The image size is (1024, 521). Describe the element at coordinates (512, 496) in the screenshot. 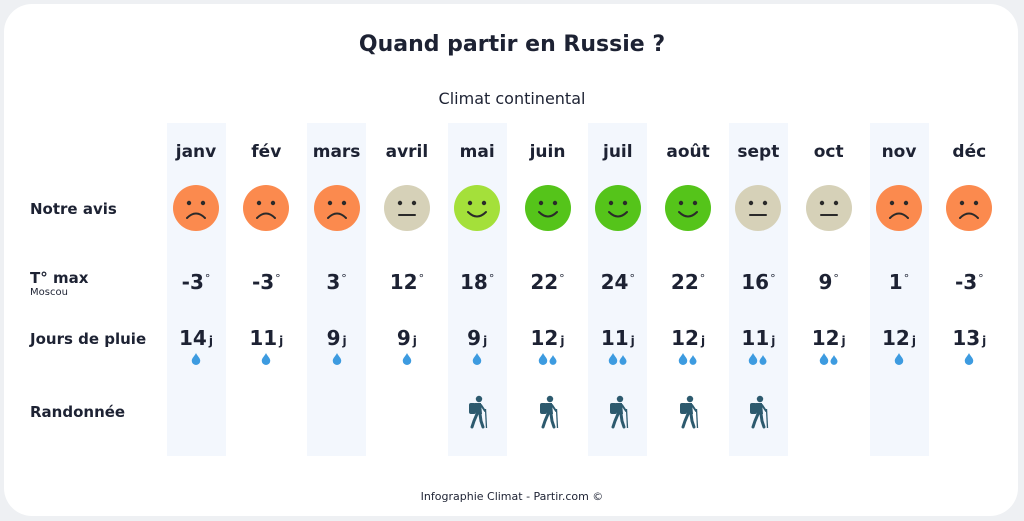

I see `footer-credit: Infographie Climat - Partir.com ©` at that location.